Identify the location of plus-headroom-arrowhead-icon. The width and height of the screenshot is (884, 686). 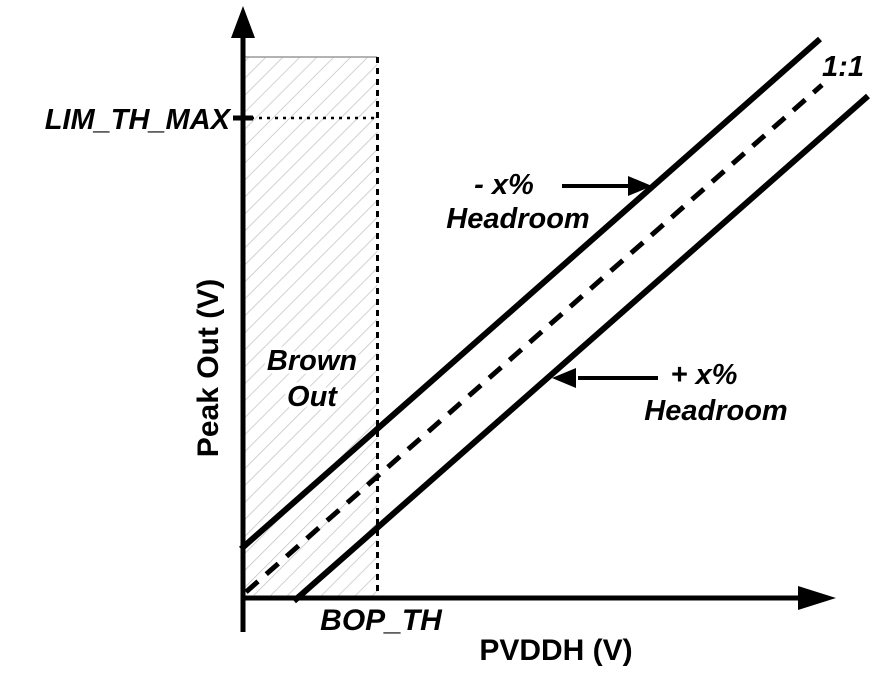
(564, 378).